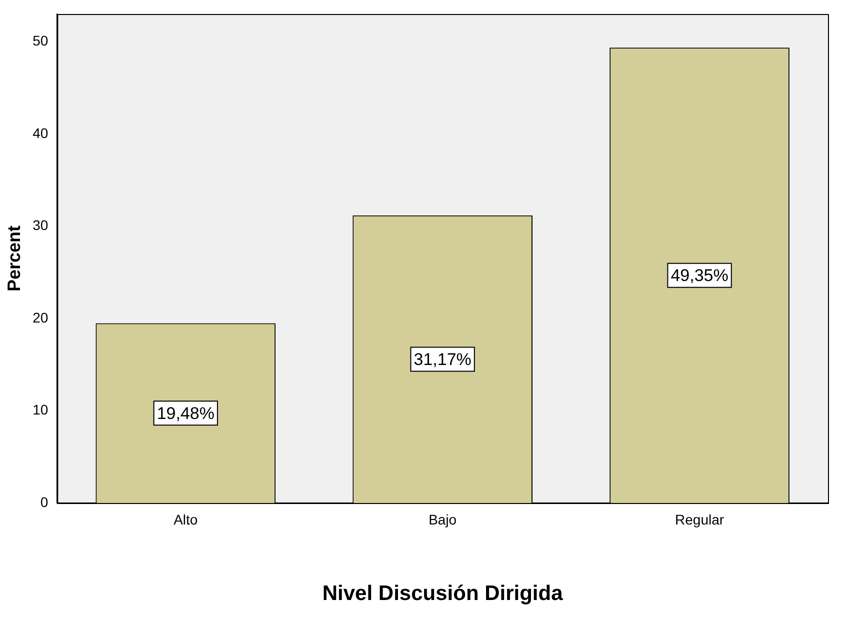  What do you see at coordinates (40, 132) in the screenshot?
I see `y-tick-label: 40` at bounding box center [40, 132].